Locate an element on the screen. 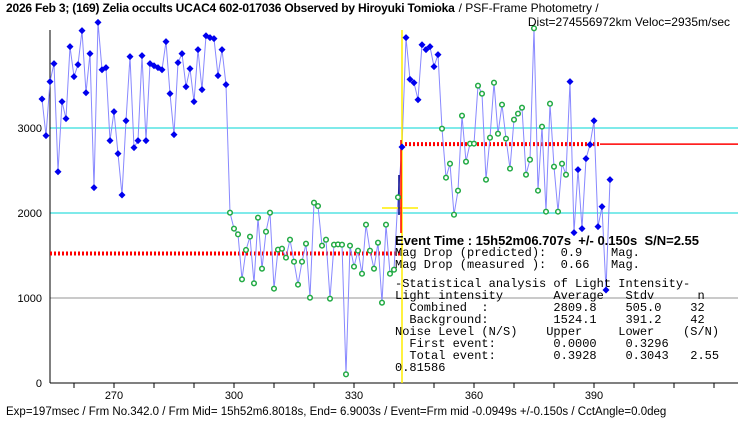 The height and width of the screenshot is (425, 740). y-tick-label: 2000 is located at coordinates (30, 214).